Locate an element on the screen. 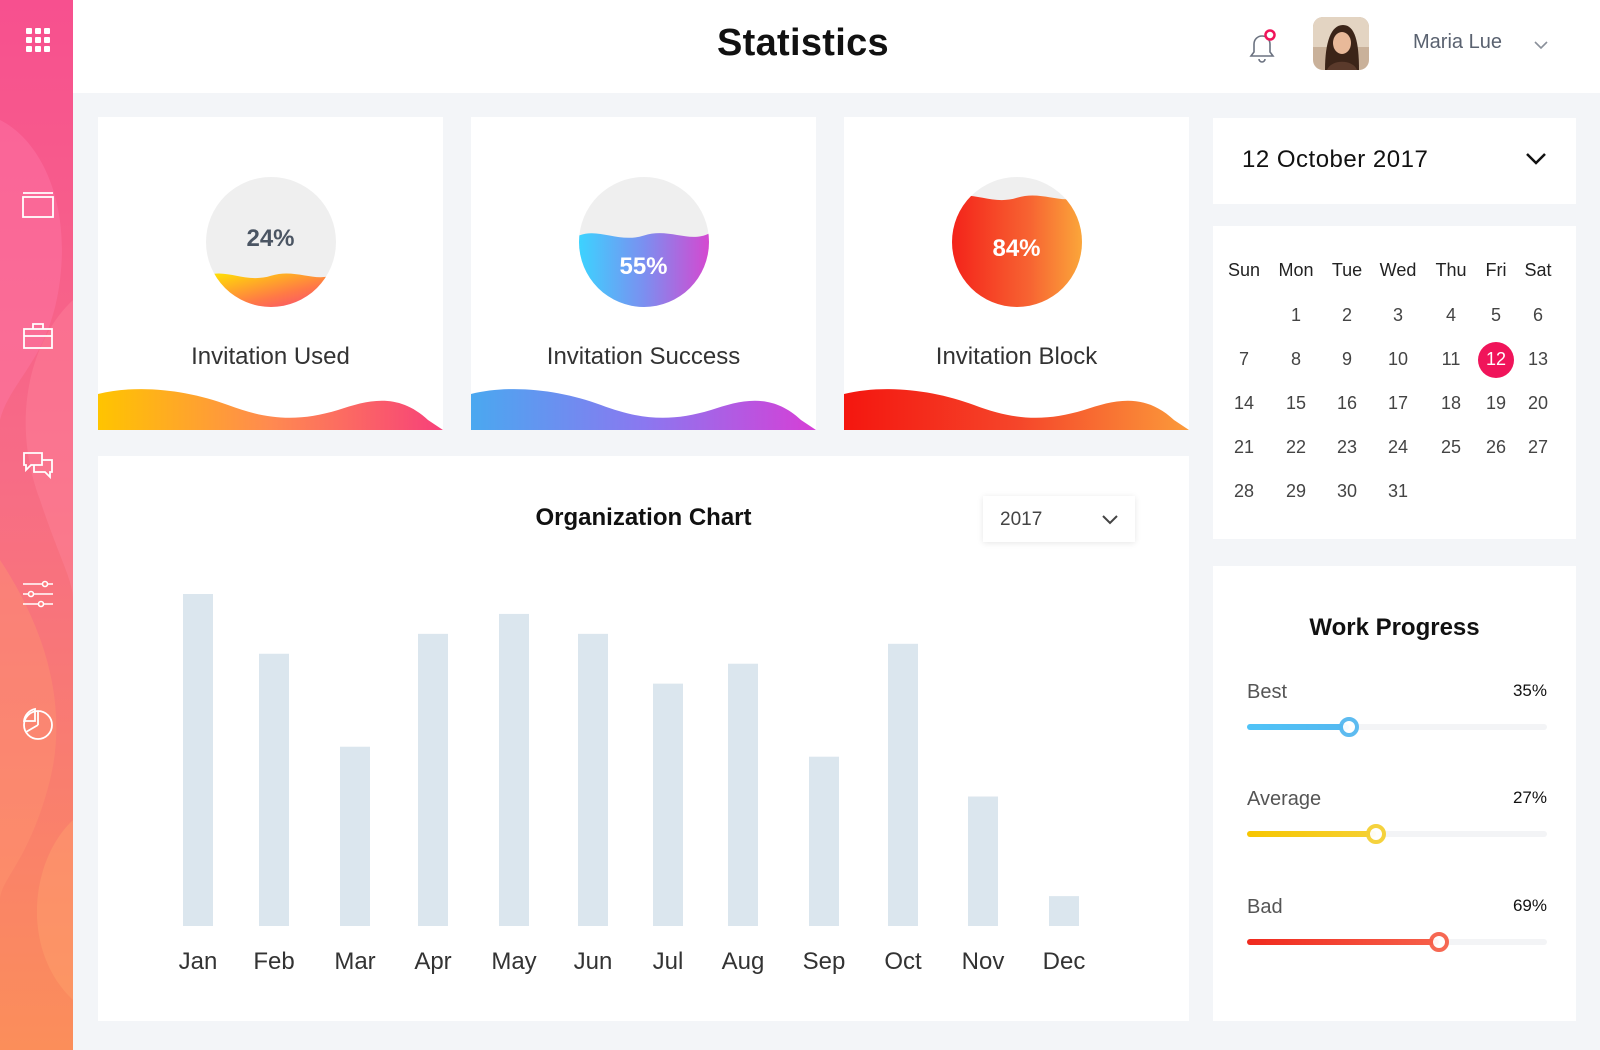 The width and height of the screenshot is (1600, 1050). calendar-day-8: 8 is located at coordinates (1296, 359).